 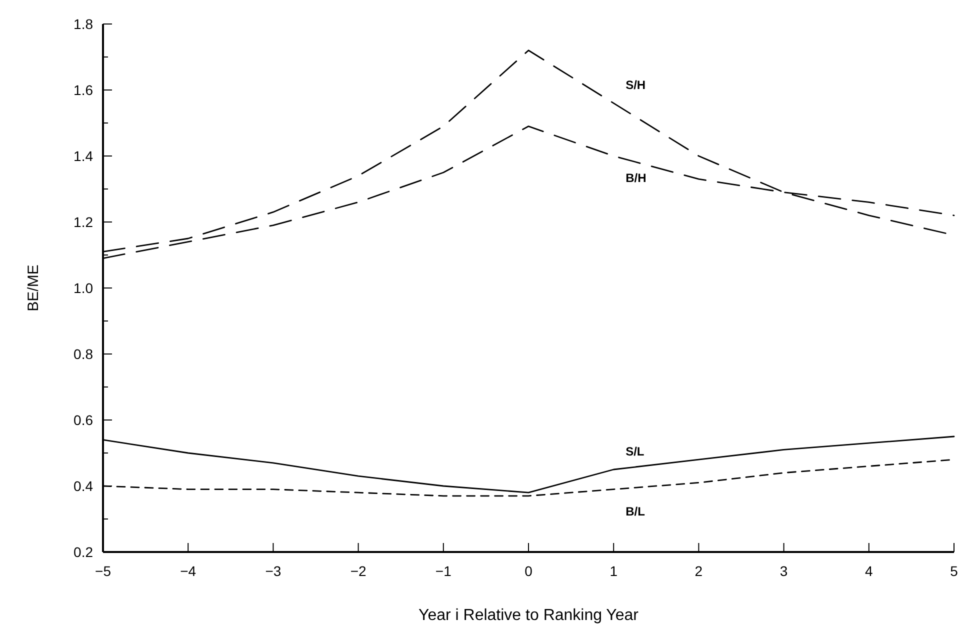 I want to click on x-tick-label: 5, so click(x=954, y=571).